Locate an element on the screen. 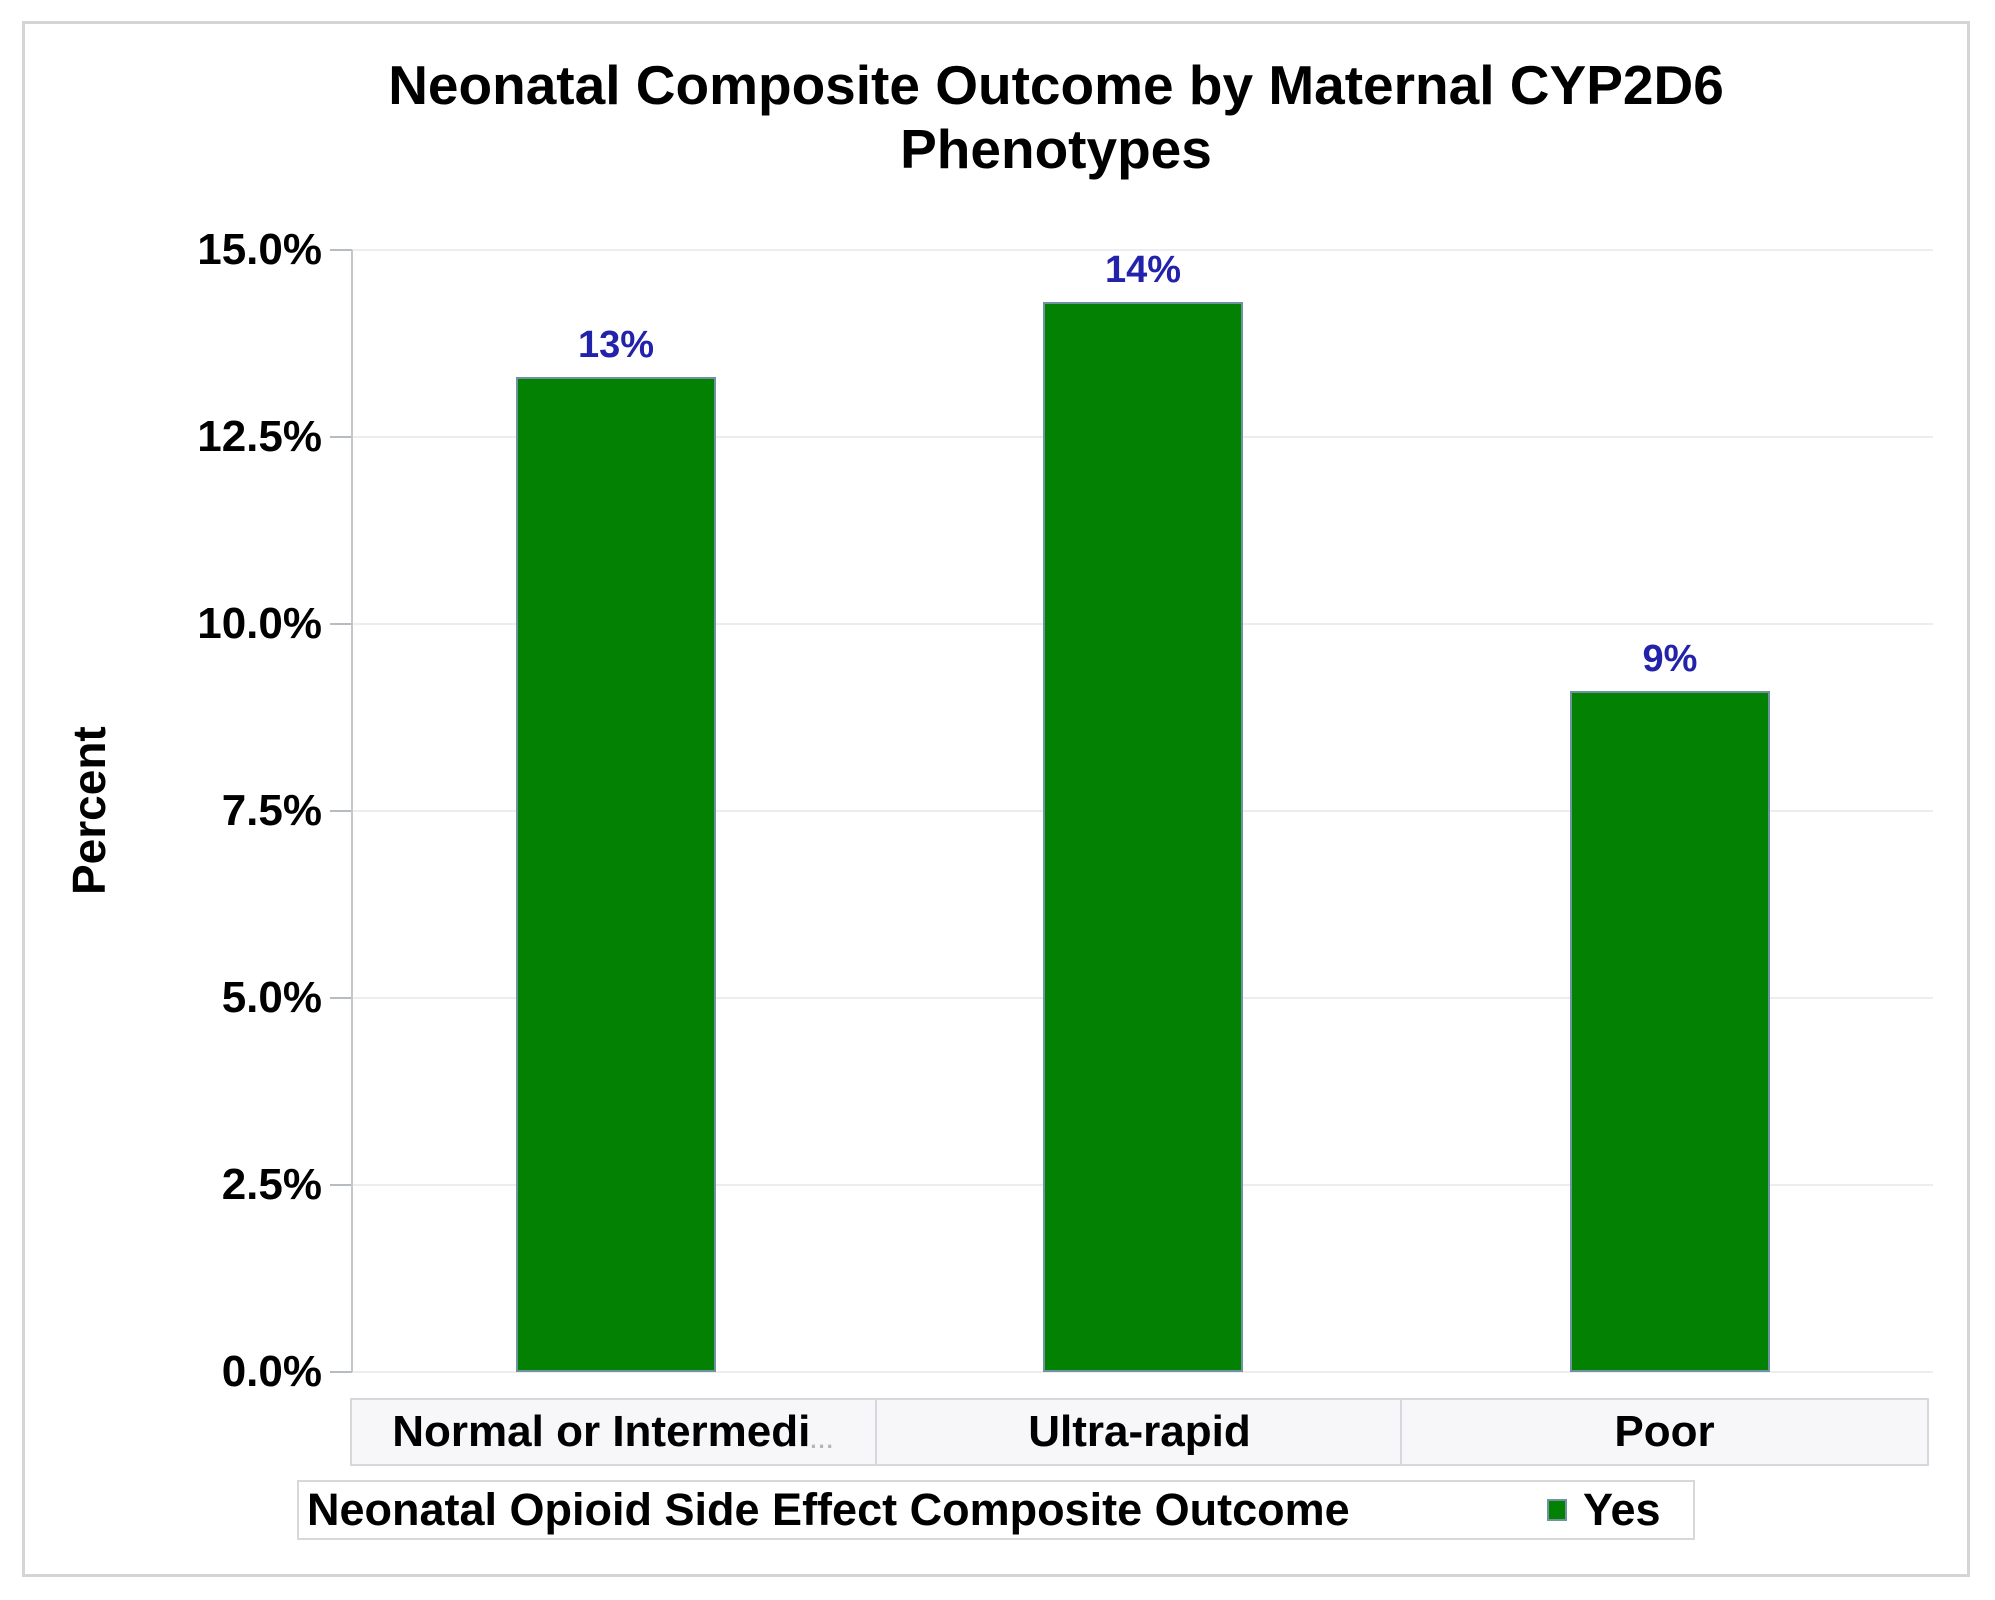 Image resolution: width=1995 pixels, height=1600 pixels. y-tick-label: 5.0% is located at coordinates (271, 997).